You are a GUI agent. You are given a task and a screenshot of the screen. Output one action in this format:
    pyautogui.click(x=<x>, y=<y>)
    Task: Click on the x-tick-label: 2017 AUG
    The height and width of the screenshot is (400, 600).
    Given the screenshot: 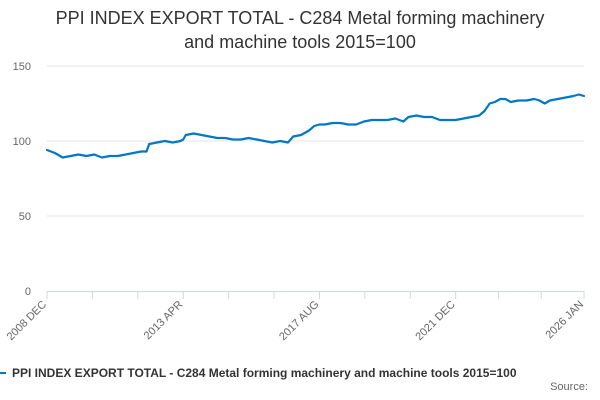 What is the action you would take?
    pyautogui.click(x=299, y=321)
    